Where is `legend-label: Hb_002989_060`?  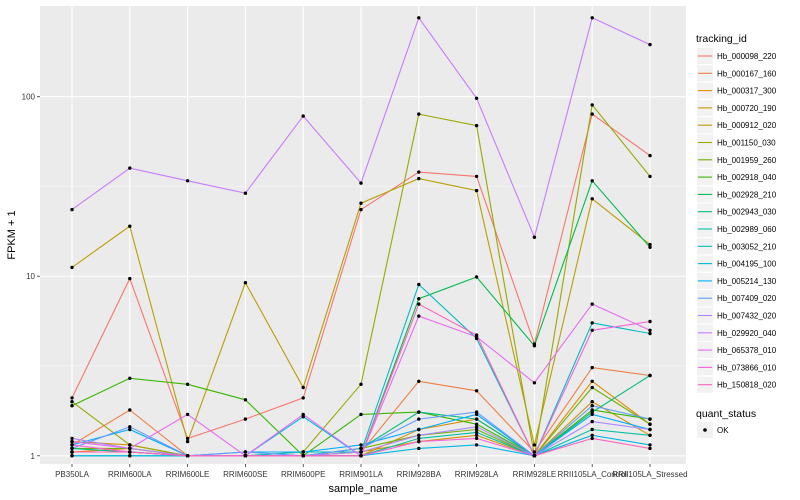 legend-label: Hb_002989_060 is located at coordinates (747, 229).